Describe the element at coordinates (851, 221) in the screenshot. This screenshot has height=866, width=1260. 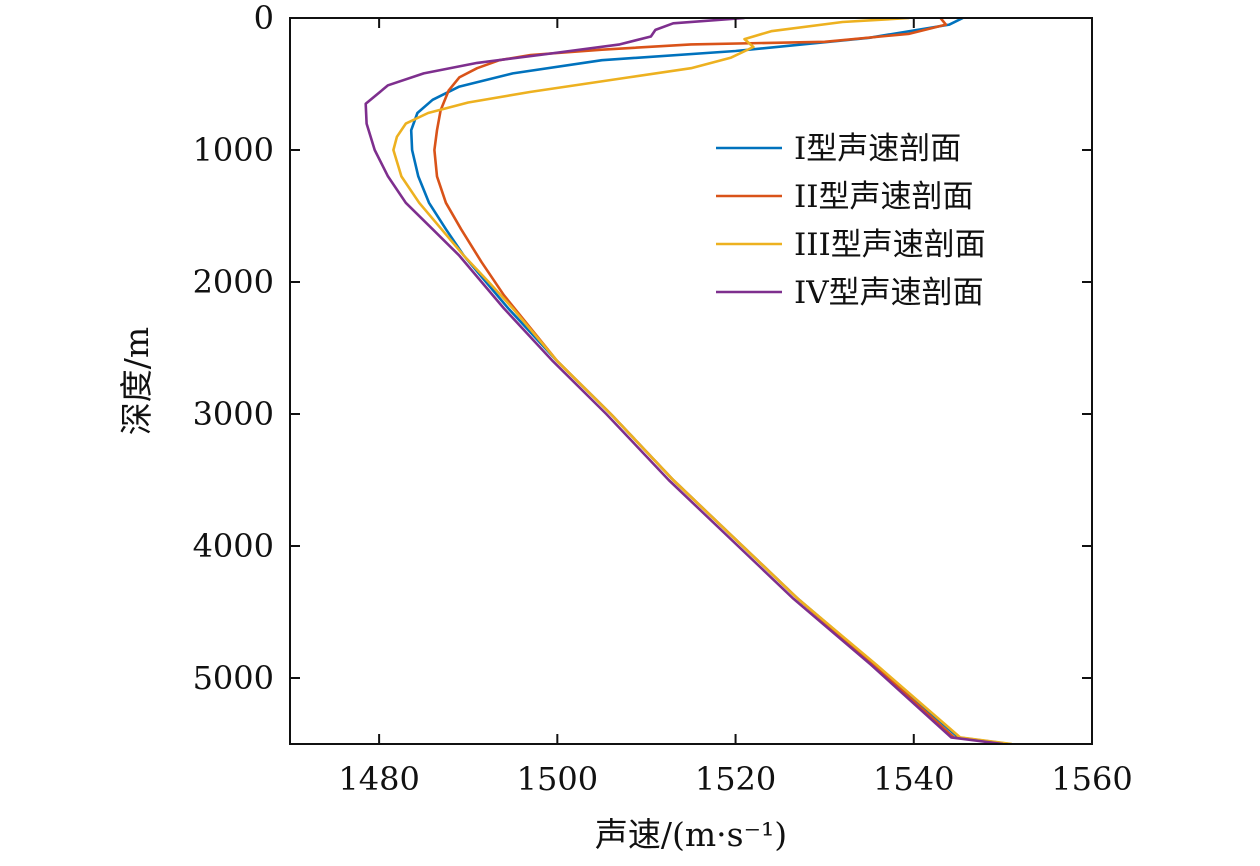
I see `legend: I型声速剖面 II型声速剖面 III型声速剖面 IV型声速剖面` at that location.